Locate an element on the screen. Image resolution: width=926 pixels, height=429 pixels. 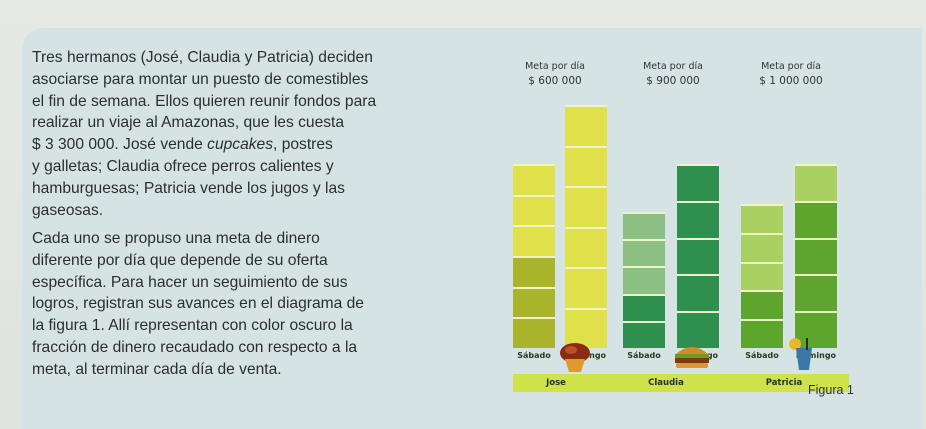
bar-patricia-sabado is located at coordinates (762, 276).